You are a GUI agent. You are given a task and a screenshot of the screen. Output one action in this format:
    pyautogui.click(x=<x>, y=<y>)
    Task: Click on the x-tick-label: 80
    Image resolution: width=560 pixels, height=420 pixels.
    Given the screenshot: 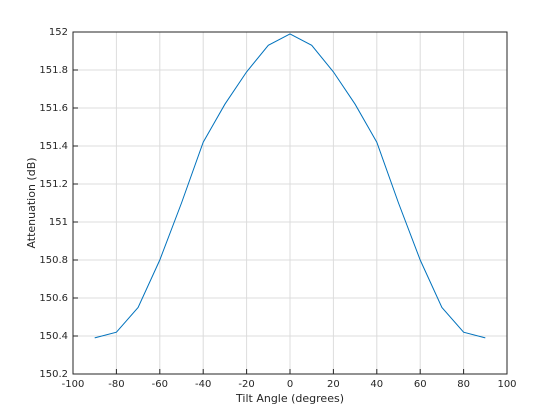 What is the action you would take?
    pyautogui.click(x=463, y=384)
    